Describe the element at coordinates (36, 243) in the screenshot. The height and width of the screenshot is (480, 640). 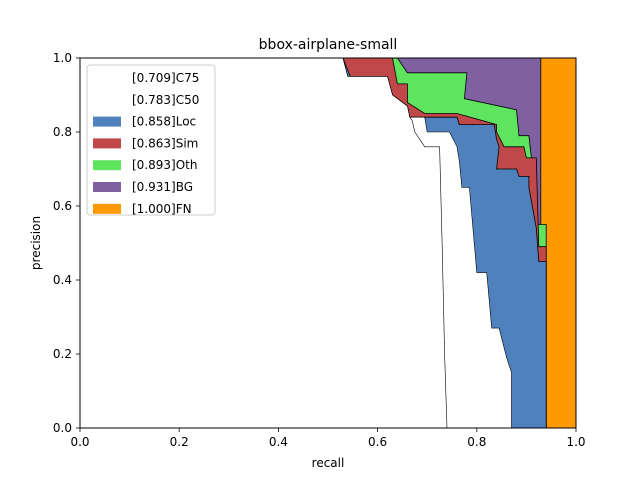
I see `y-axis-label: precision` at that location.